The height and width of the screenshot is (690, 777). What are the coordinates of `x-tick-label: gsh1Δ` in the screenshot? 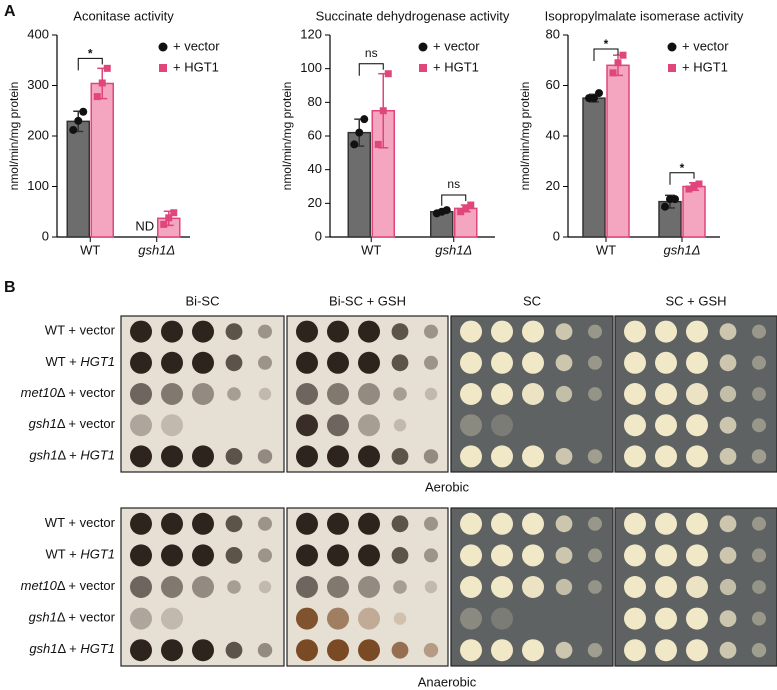 It's located at (453, 249).